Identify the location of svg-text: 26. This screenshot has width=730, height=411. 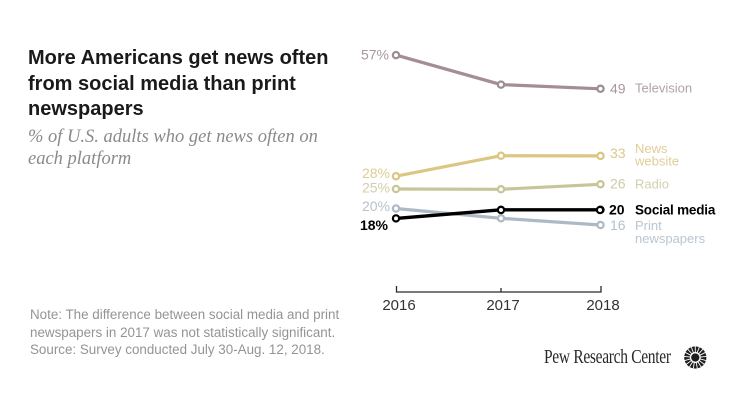
(618, 184).